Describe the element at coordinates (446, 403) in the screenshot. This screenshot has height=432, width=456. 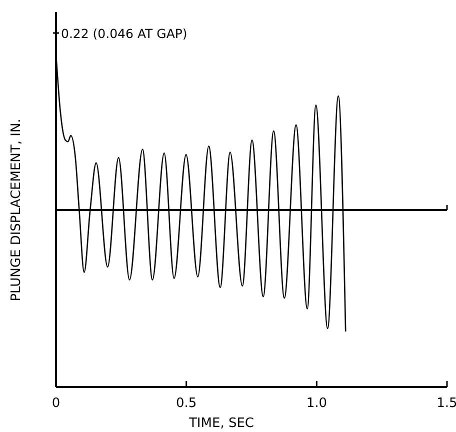
I see `x-tick-label: 1.5` at that location.